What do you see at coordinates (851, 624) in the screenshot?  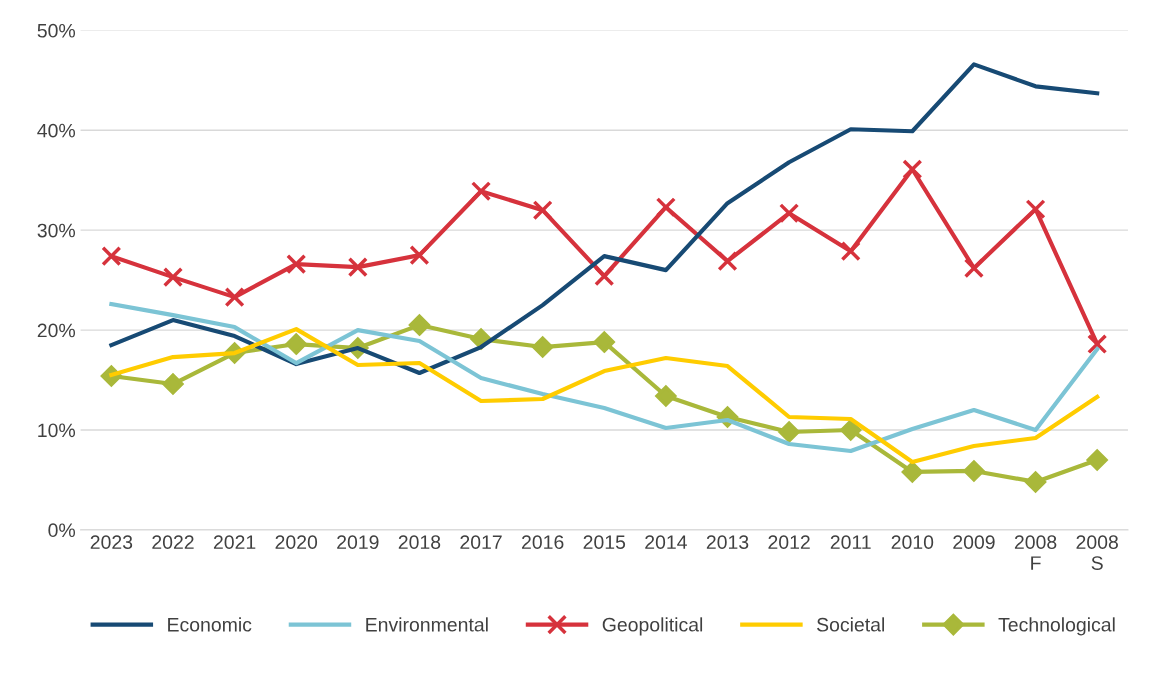 I see `legend-label: Societal` at bounding box center [851, 624].